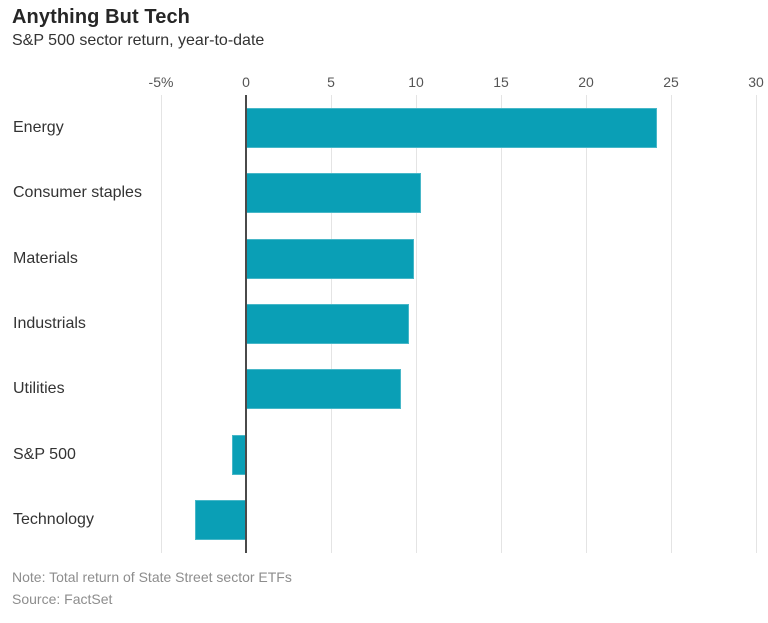 This screenshot has height=623, width=768. I want to click on x-axis-tick-label: 15, so click(501, 82).